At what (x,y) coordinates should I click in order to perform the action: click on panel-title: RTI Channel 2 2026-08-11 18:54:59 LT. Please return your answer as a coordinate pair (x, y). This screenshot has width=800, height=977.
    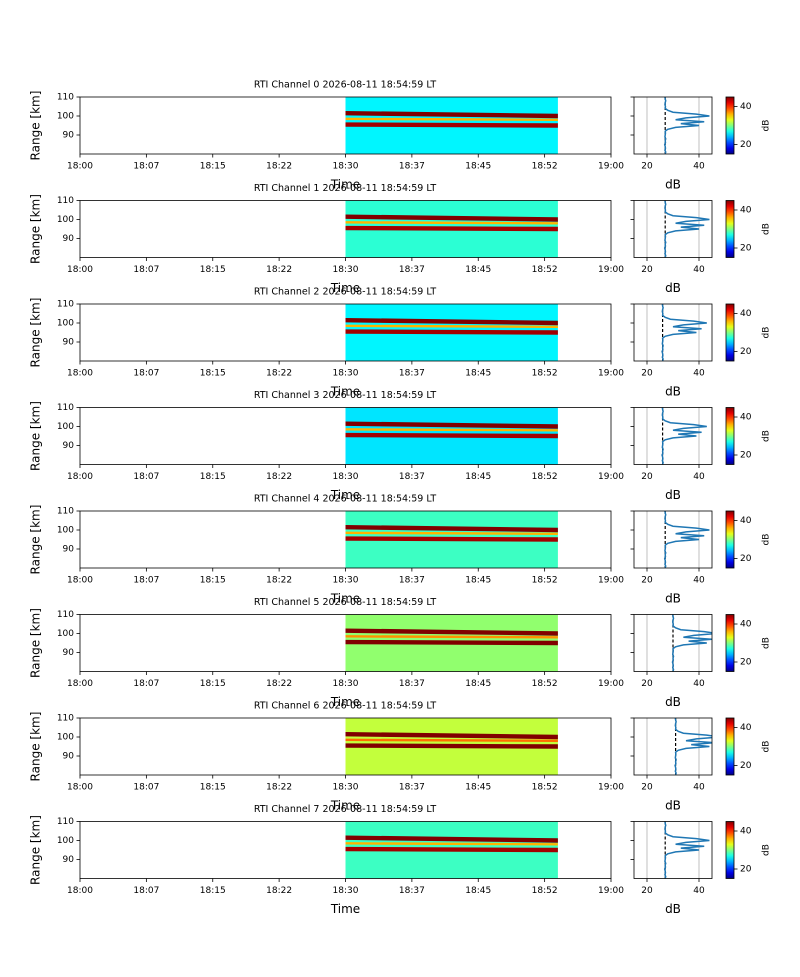
    Looking at the image, I should click on (345, 292).